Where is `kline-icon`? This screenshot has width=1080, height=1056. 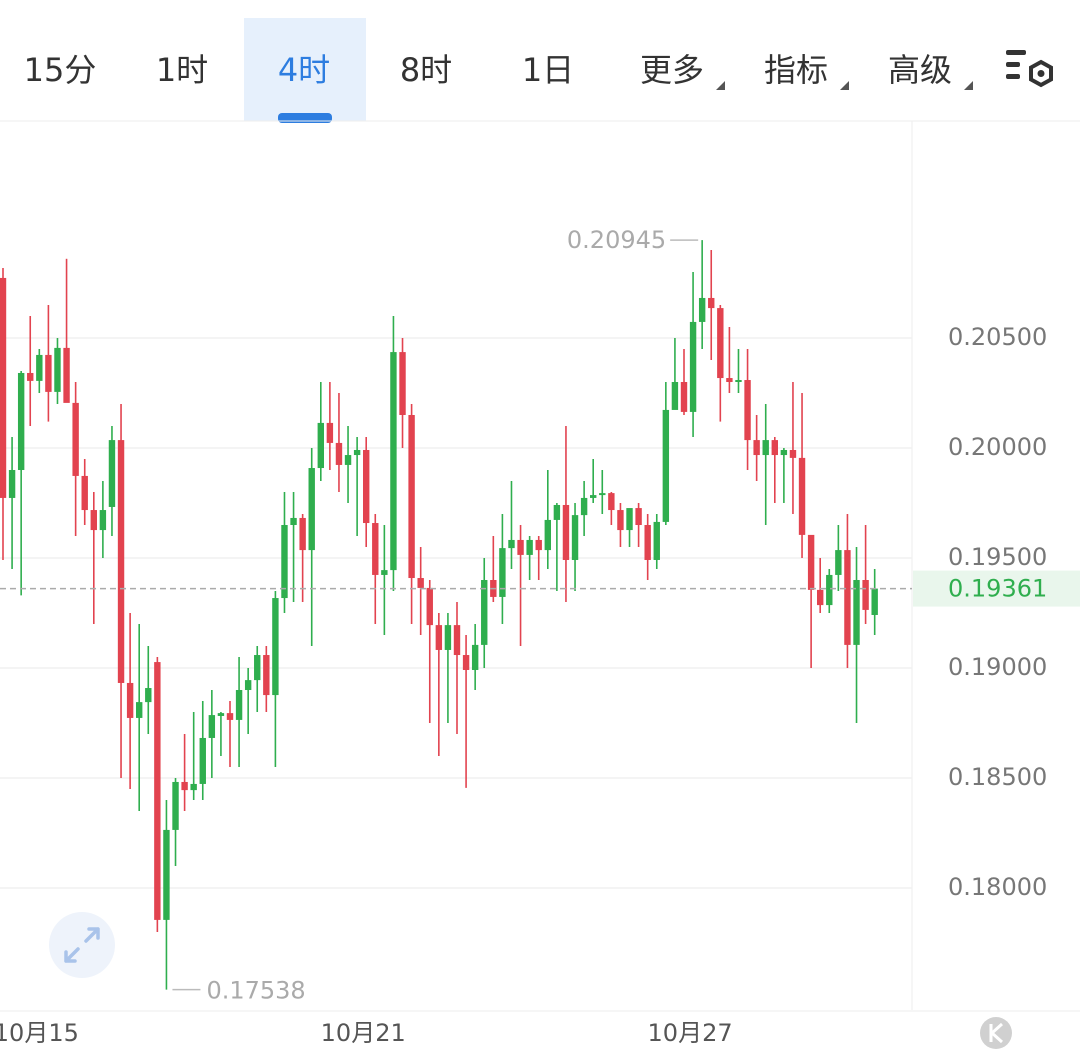
kline-icon is located at coordinates (996, 1033).